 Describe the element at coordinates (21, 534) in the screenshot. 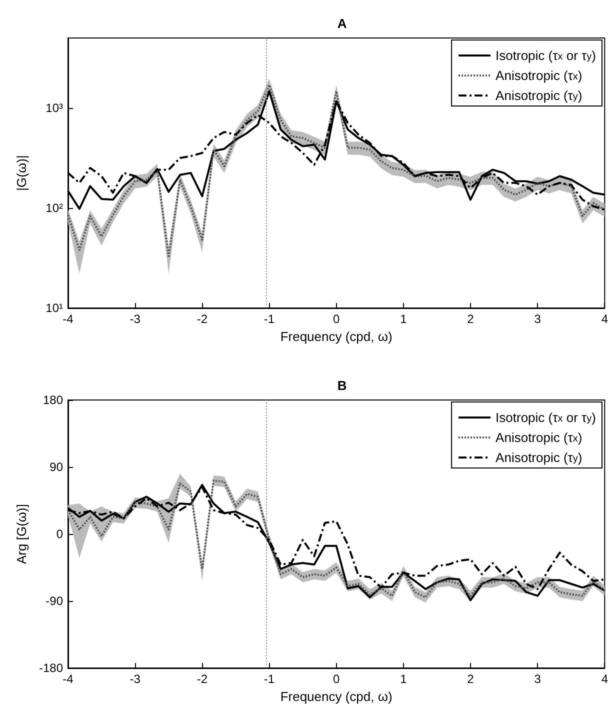

I see `y-axis-title: Arg [G(ω)]` at that location.